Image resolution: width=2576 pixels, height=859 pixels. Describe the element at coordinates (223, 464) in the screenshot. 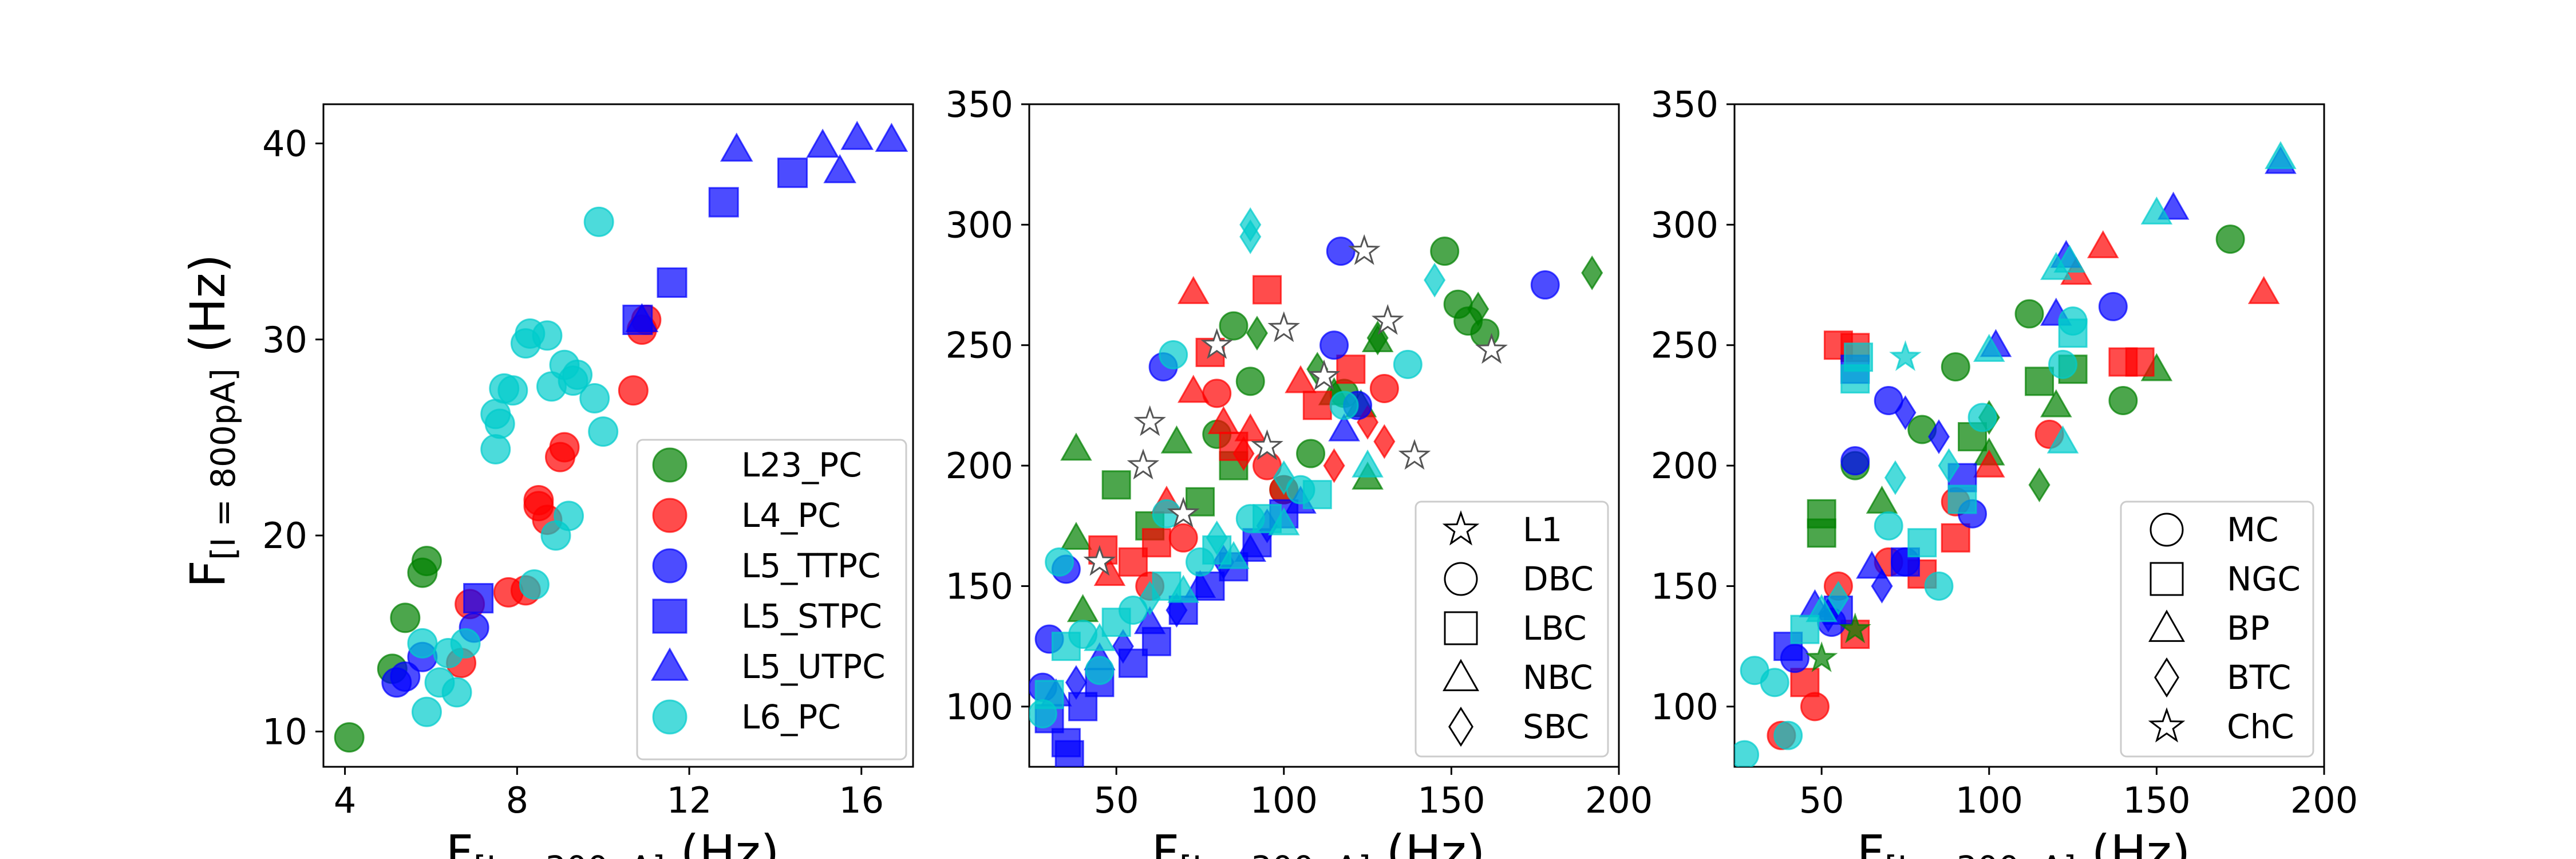

I see `y-axis-label-sub: [I = 800pA]` at that location.